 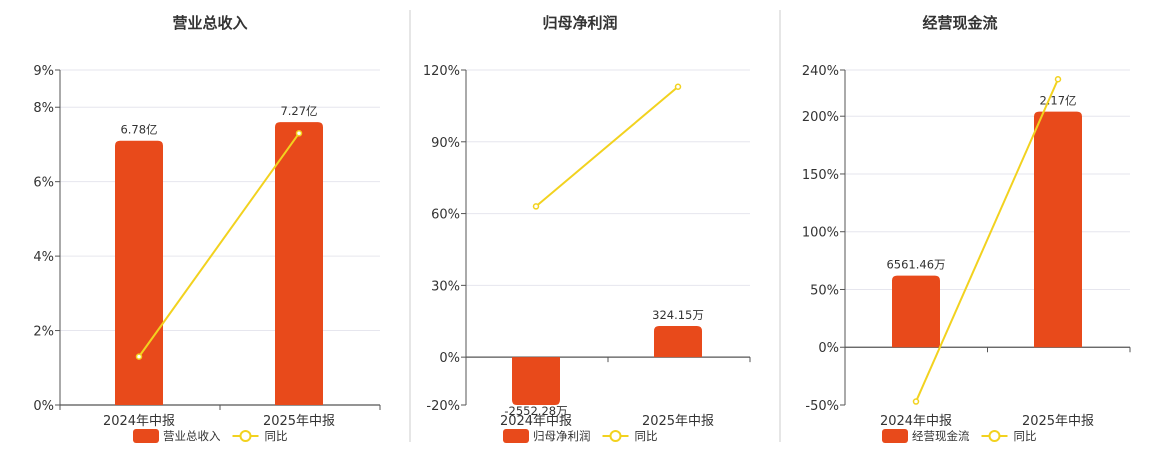 What do you see at coordinates (1058, 421) in the screenshot?
I see `chart-3-category-label: 2025年中报` at bounding box center [1058, 421].